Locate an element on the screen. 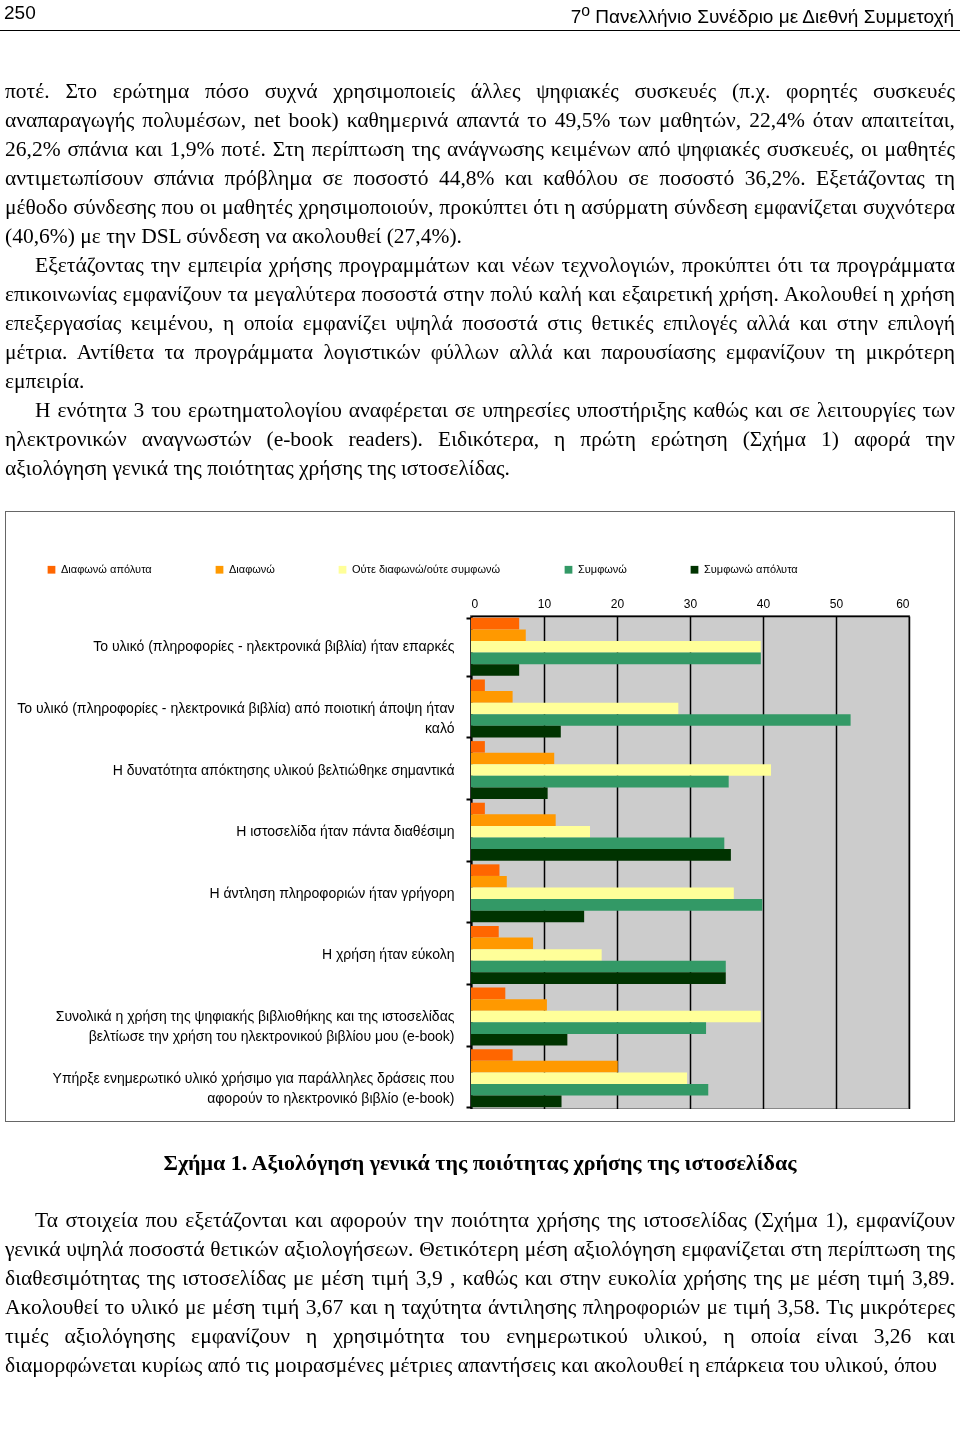  y-tick-label: Η άντληση πληροφοριών ήταν γρήγορη is located at coordinates (332, 893).